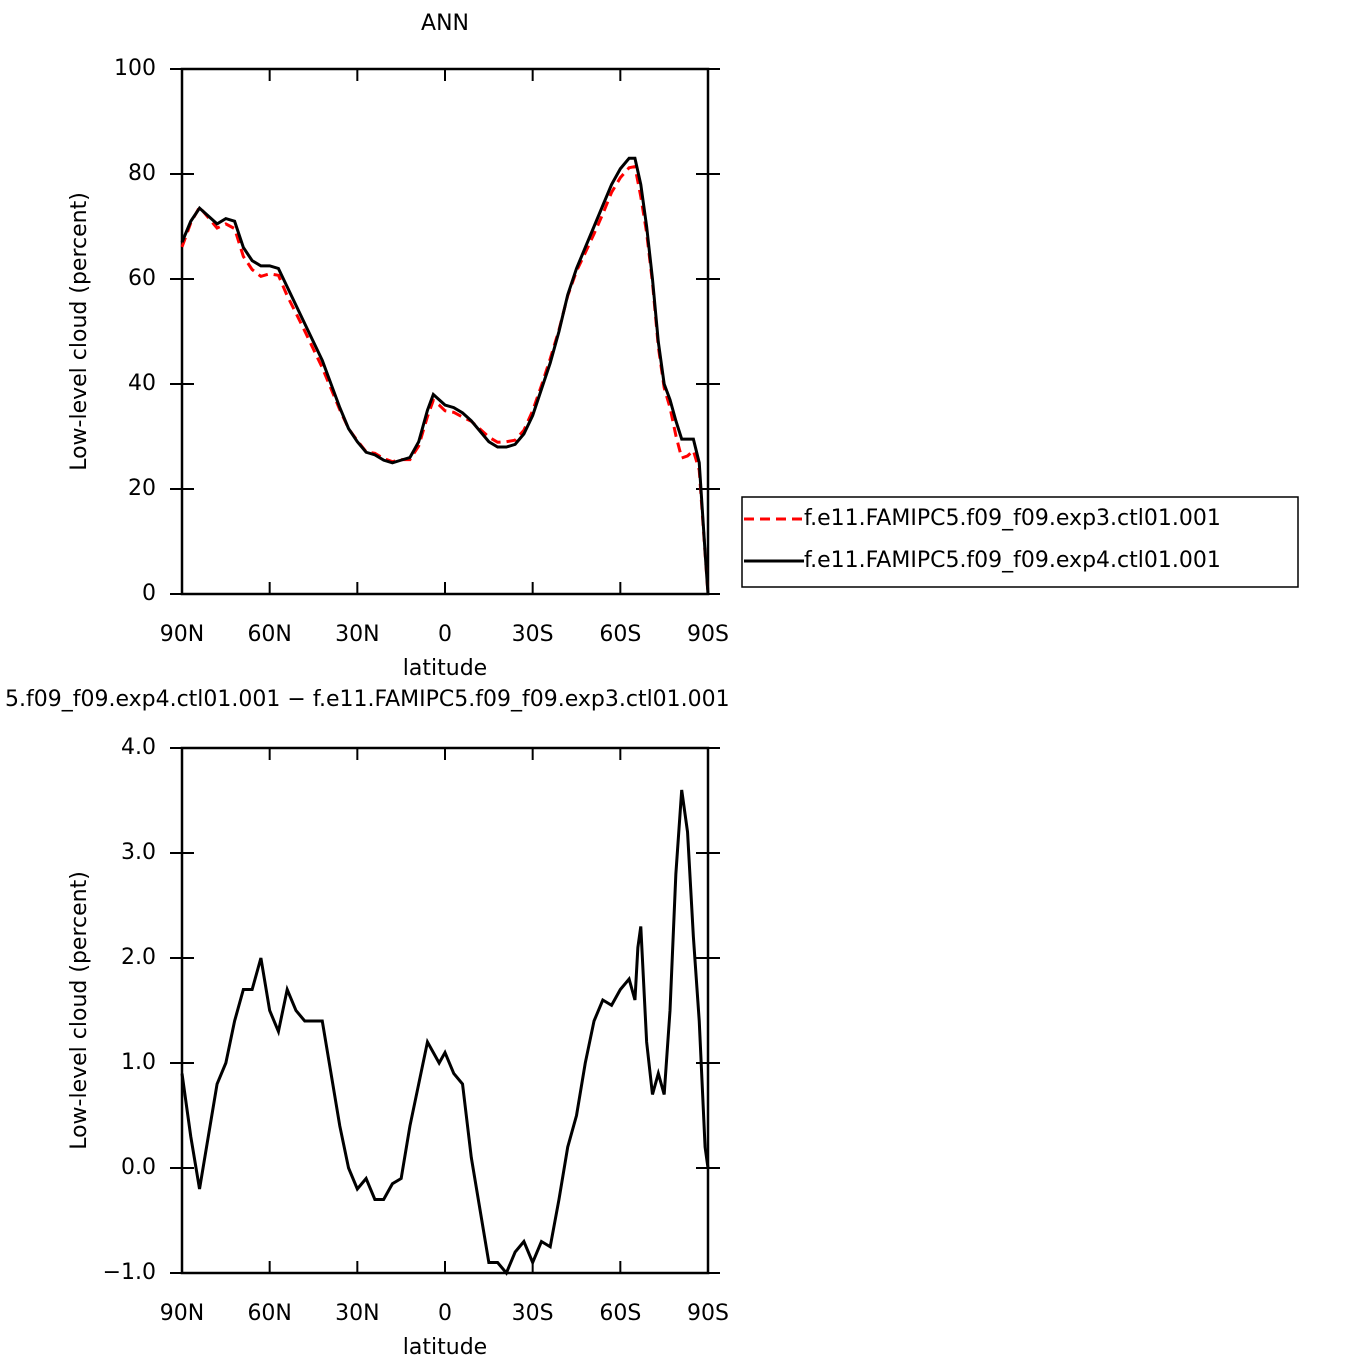 The width and height of the screenshot is (1369, 1369). I want to click on y-tick-label: 1.0, so click(138, 1062).